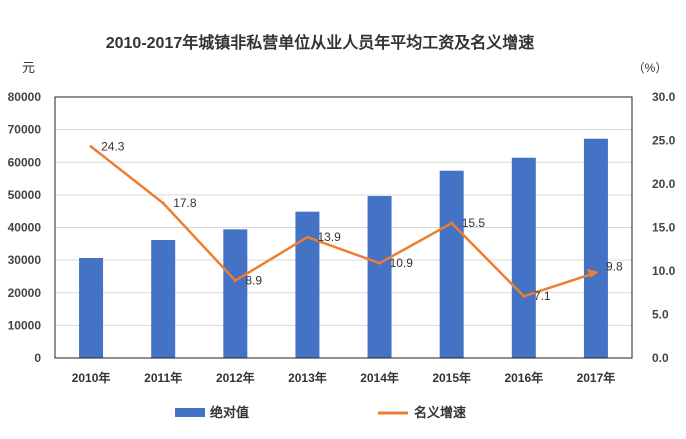 This screenshot has width=686, height=439. Describe the element at coordinates (660, 358) in the screenshot. I see `right-tick-label: 0.0` at that location.